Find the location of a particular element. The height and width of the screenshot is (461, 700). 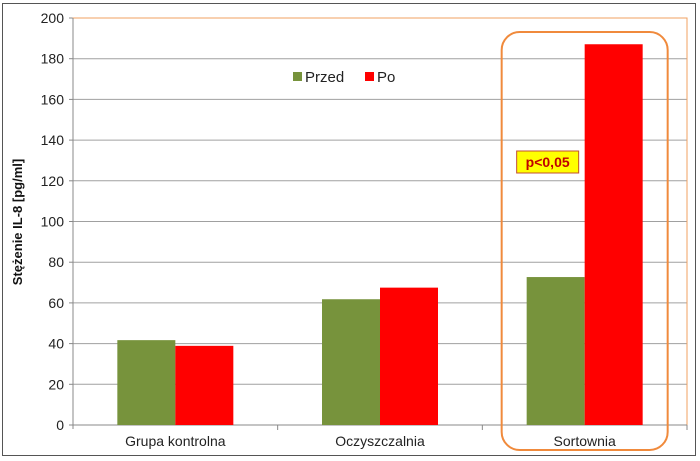

y-tick-label: 60 is located at coordinates (56, 303).